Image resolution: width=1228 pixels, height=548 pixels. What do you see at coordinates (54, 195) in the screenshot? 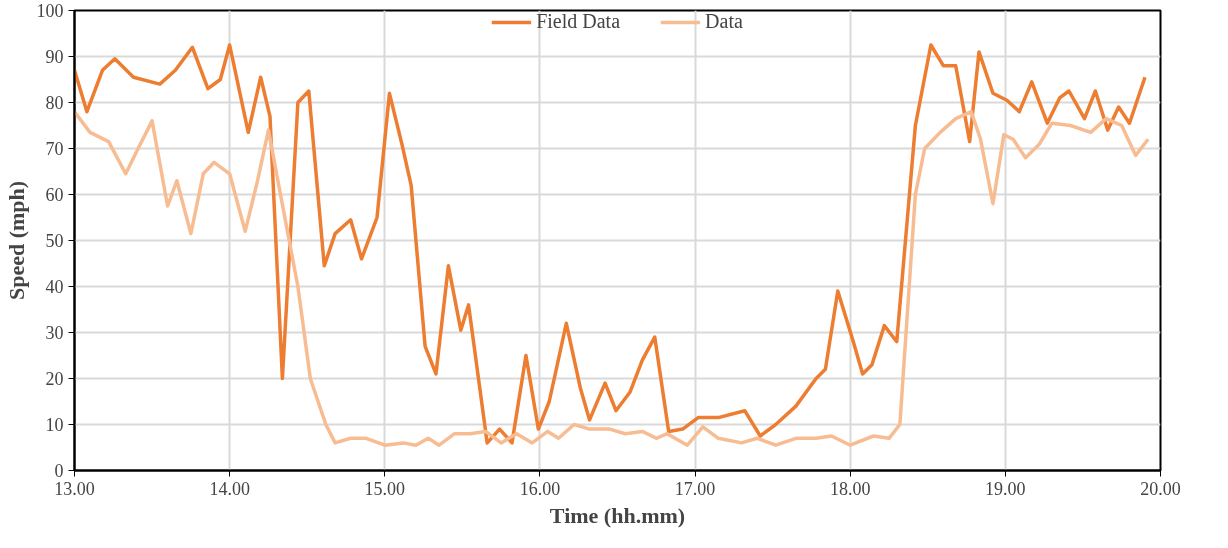
I see `y-tick-label: 60` at bounding box center [54, 195].